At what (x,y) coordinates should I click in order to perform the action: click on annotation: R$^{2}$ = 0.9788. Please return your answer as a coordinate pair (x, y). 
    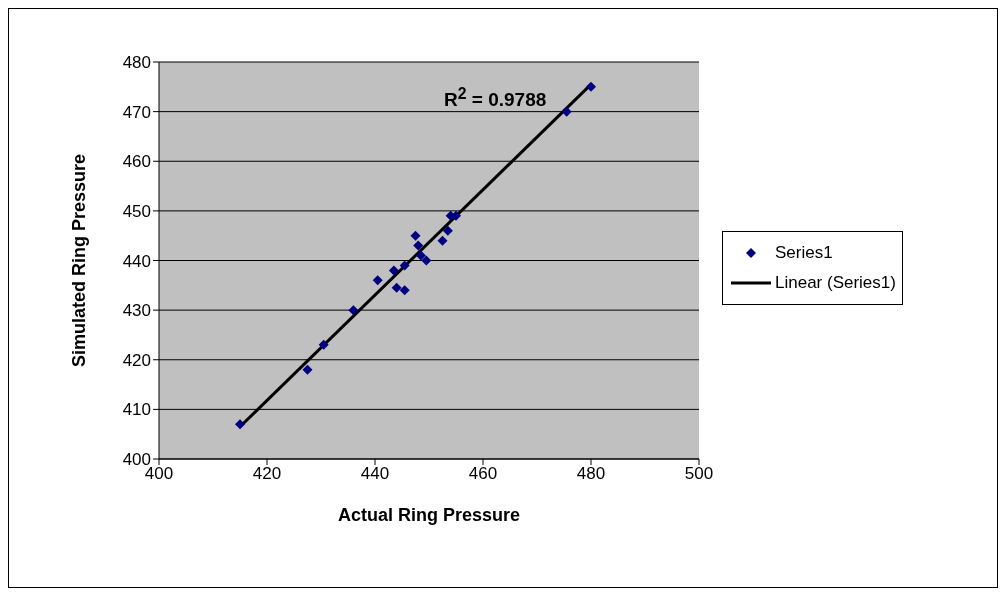
    Looking at the image, I should click on (495, 98).